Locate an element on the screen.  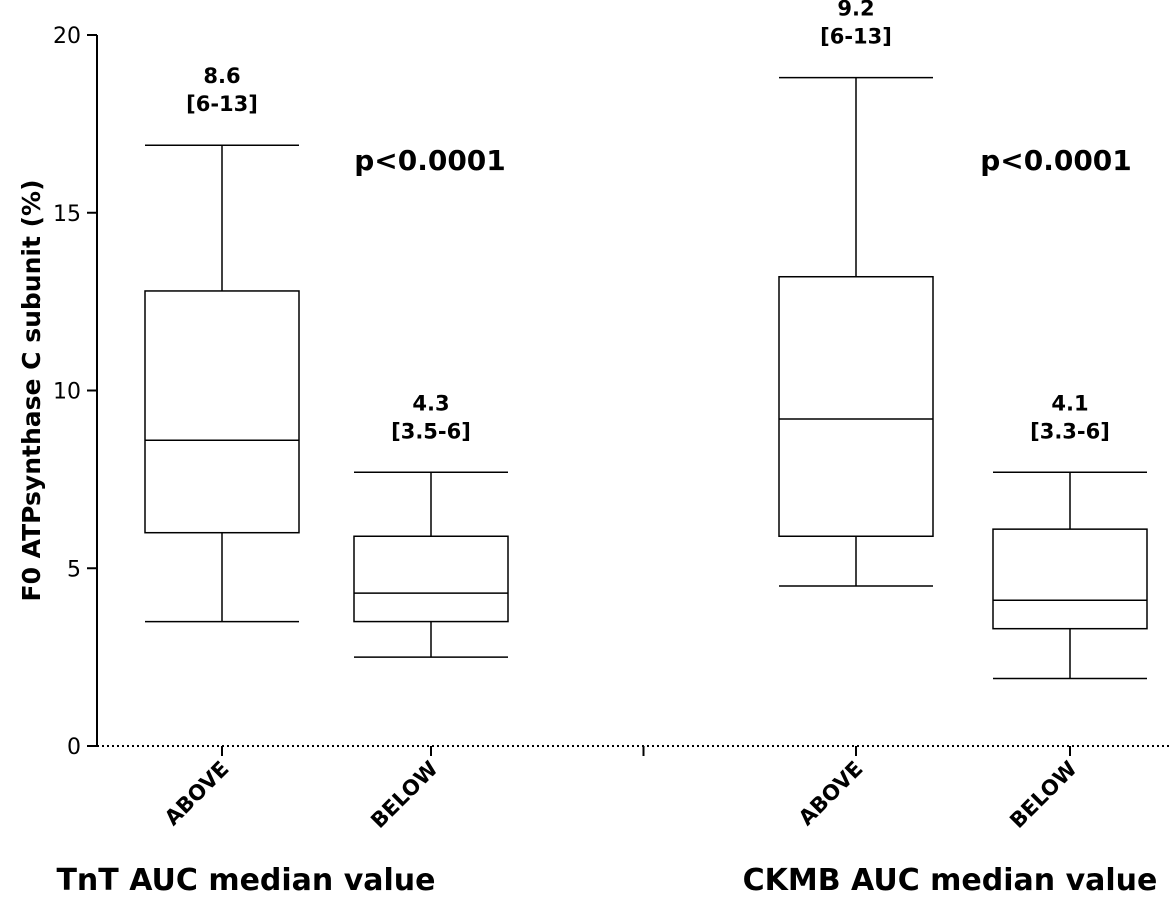
iqr-annotation: [3.3-6] is located at coordinates (1070, 431).